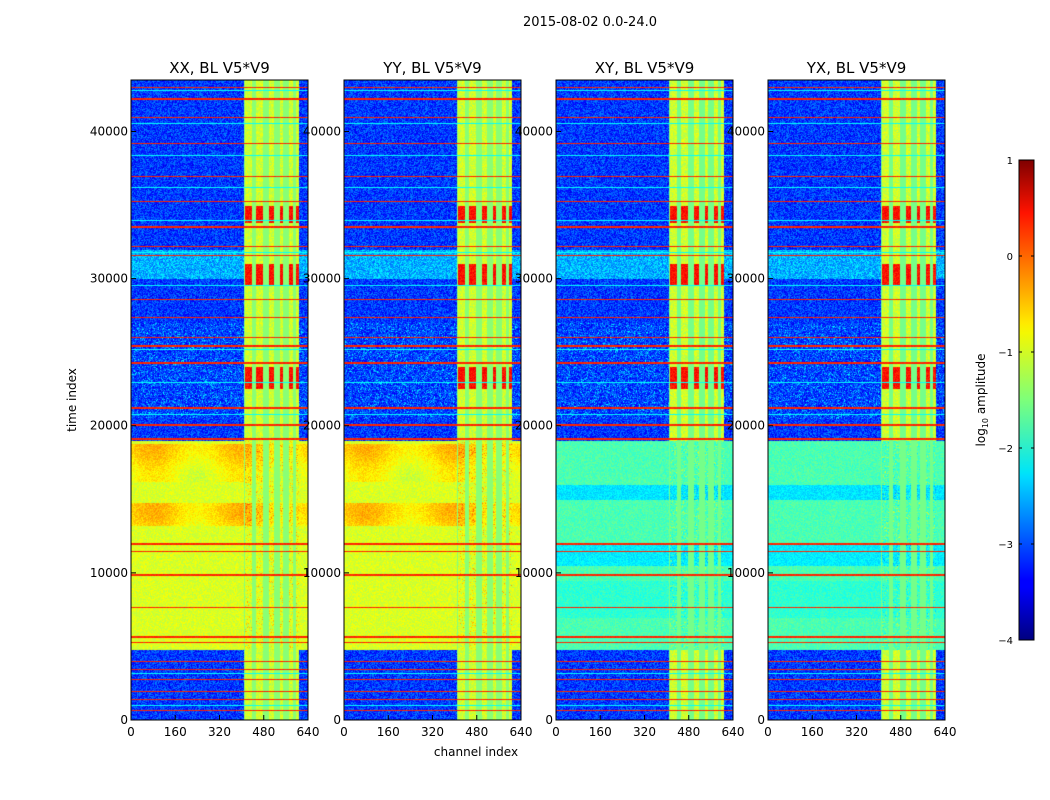 The width and height of the screenshot is (1050, 800). Describe the element at coordinates (1010, 161) in the screenshot. I see `colorbar-tick-label: 1` at that location.